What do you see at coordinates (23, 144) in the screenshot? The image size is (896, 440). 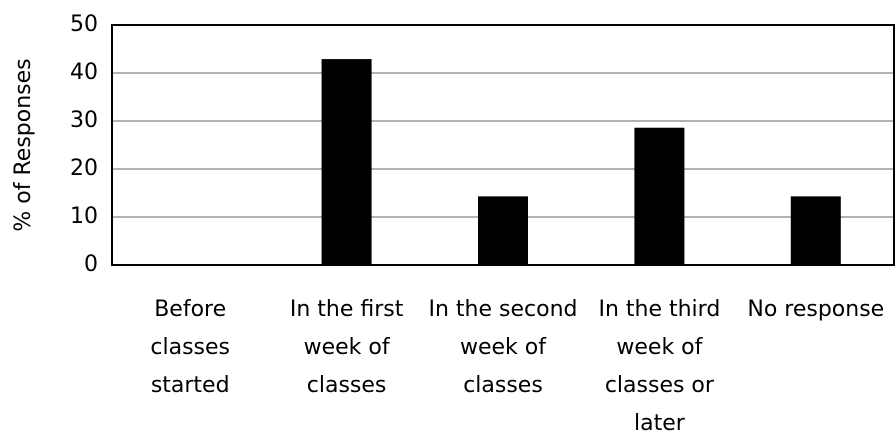 I see `y-axis-title: % of Responses` at bounding box center [23, 144].